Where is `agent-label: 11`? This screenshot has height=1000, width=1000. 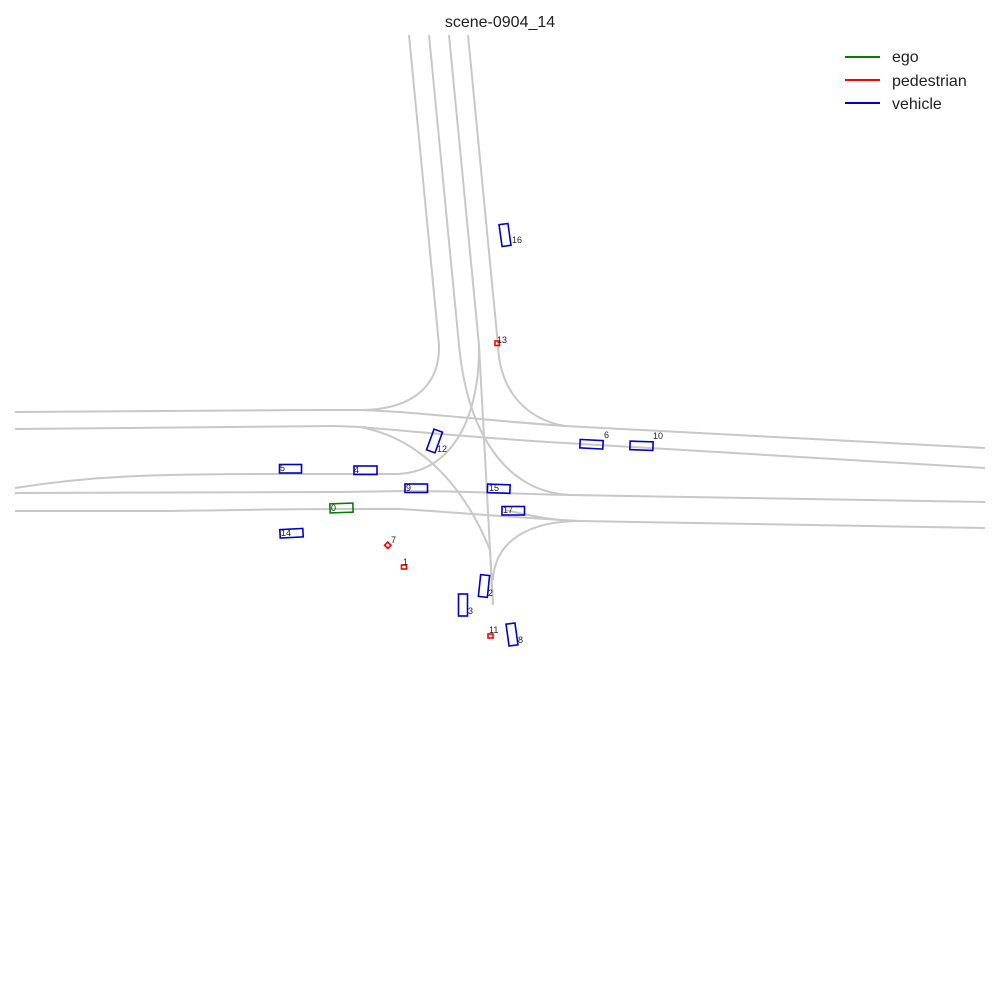 agent-label: 11 is located at coordinates (493, 630).